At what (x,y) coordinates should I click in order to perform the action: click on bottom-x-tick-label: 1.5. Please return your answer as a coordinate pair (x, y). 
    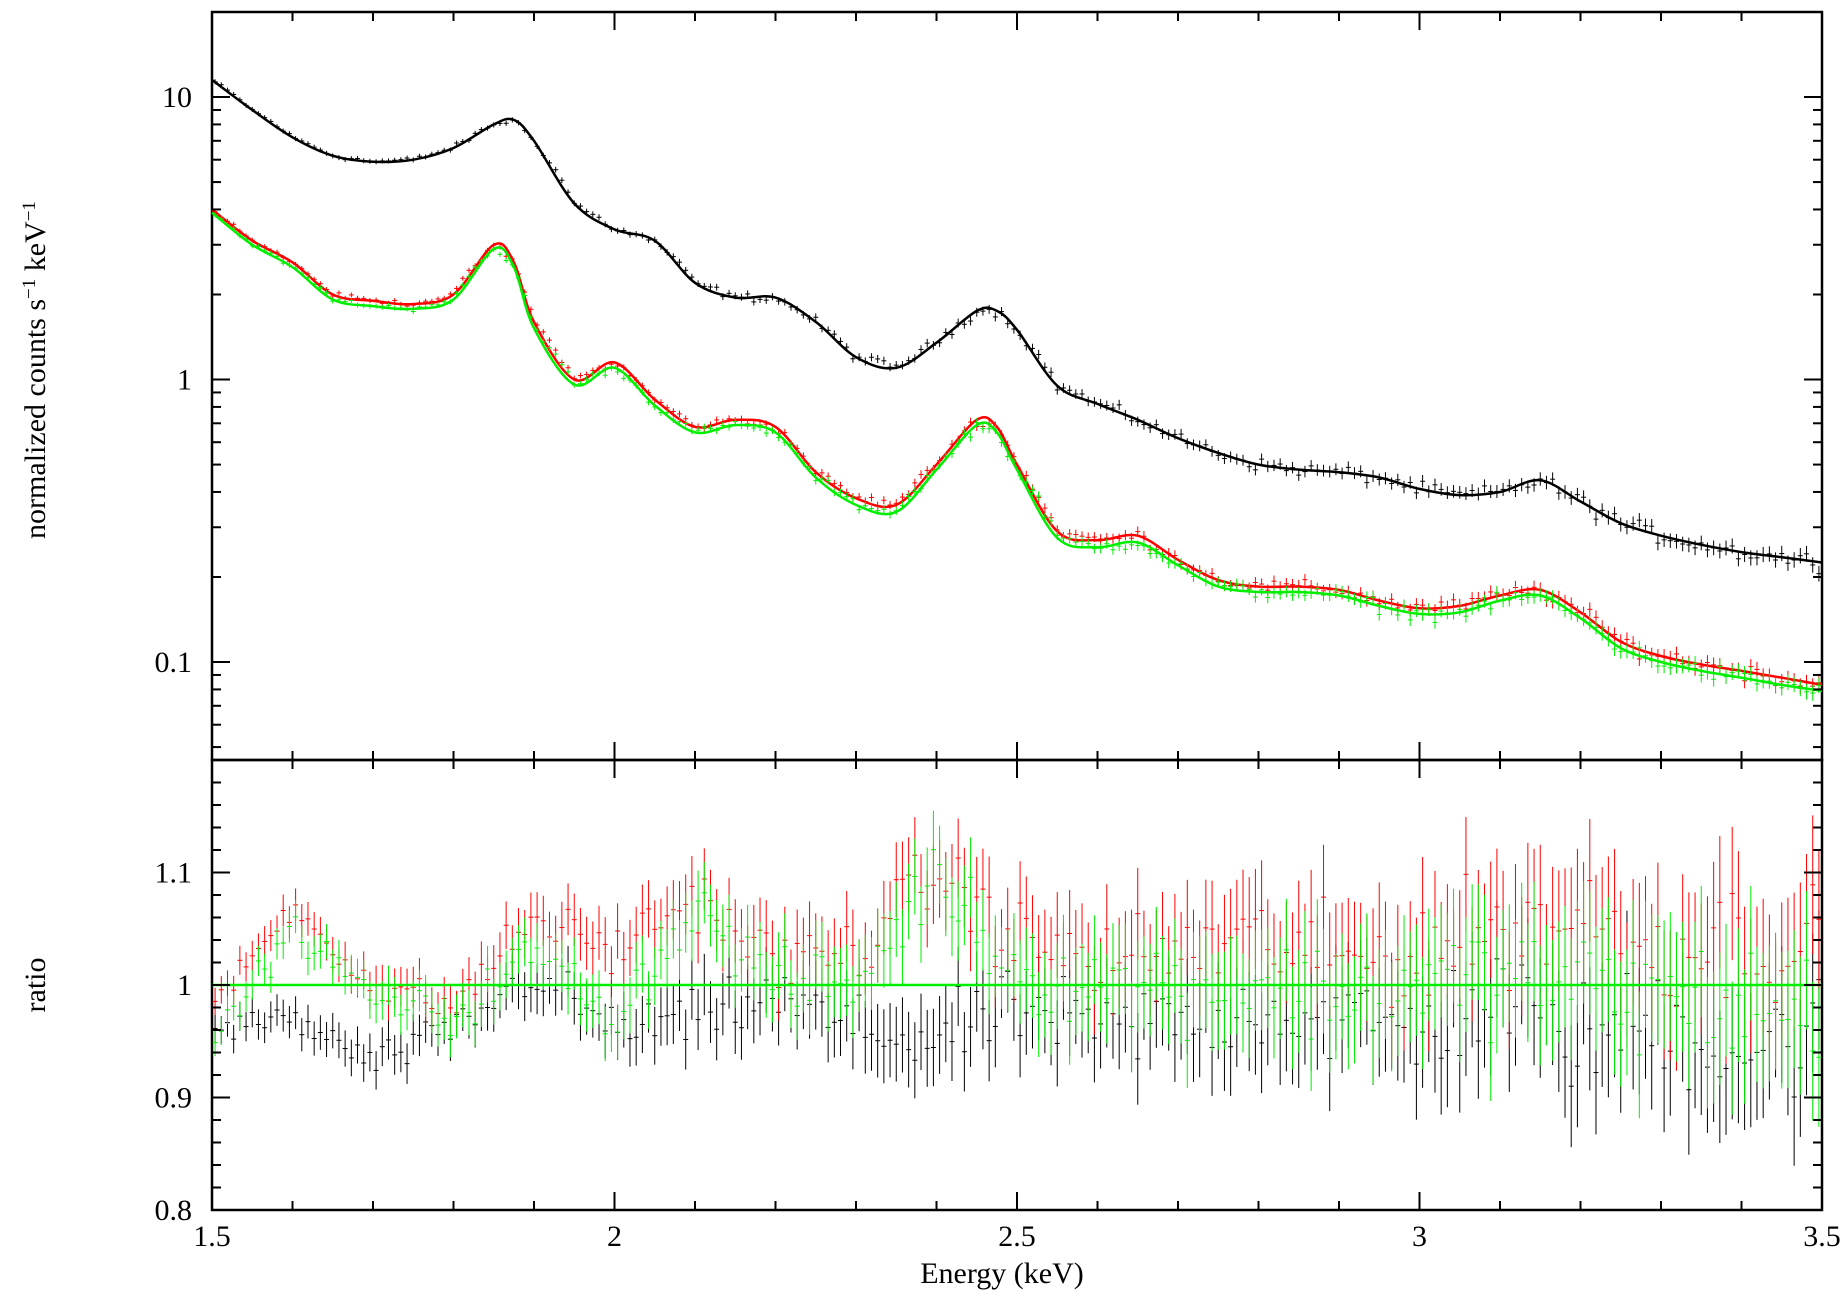
    Looking at the image, I should click on (212, 1236).